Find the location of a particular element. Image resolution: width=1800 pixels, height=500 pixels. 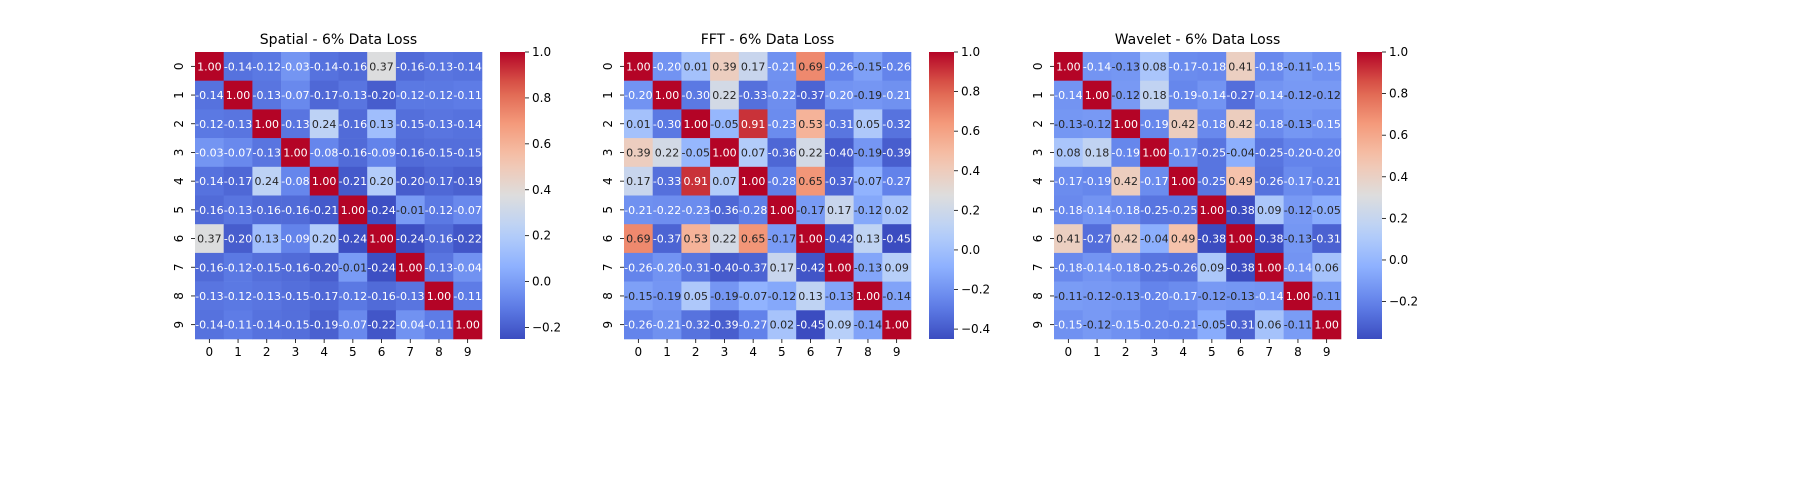

x-tick-label: 9 is located at coordinates (1327, 352).